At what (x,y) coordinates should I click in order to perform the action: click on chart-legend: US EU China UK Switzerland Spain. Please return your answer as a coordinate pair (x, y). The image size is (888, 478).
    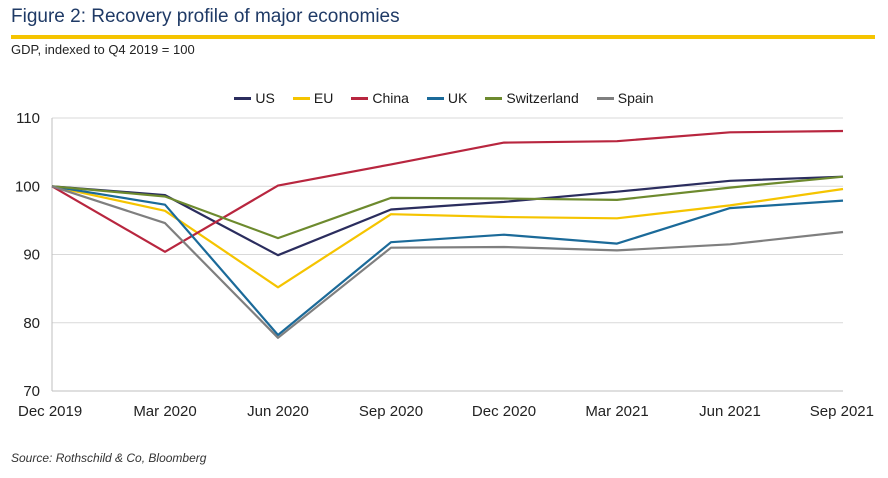
    Looking at the image, I should click on (444, 98).